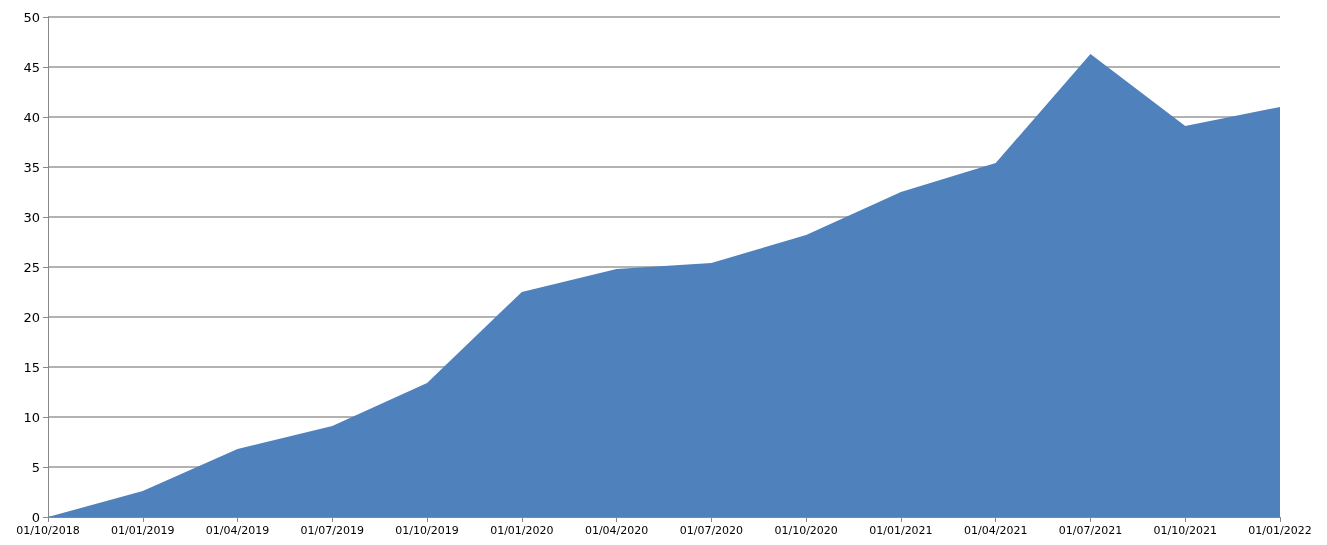 This screenshot has width=1327, height=545. What do you see at coordinates (1090, 530) in the screenshot?
I see `x-tick-label: 01/07/2021` at bounding box center [1090, 530].